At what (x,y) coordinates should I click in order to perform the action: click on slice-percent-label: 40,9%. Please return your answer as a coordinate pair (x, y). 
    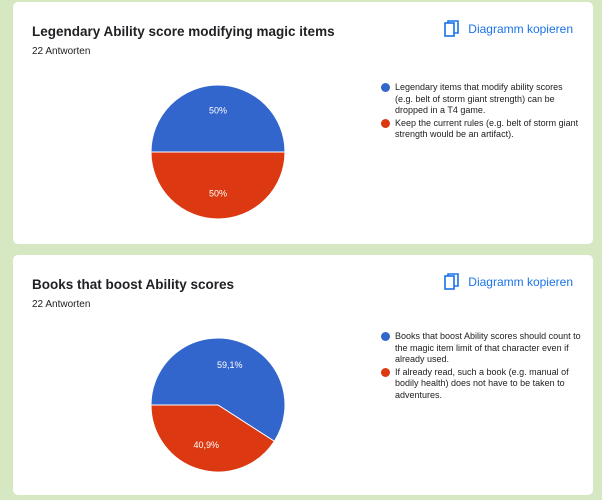
    Looking at the image, I should click on (207, 445).